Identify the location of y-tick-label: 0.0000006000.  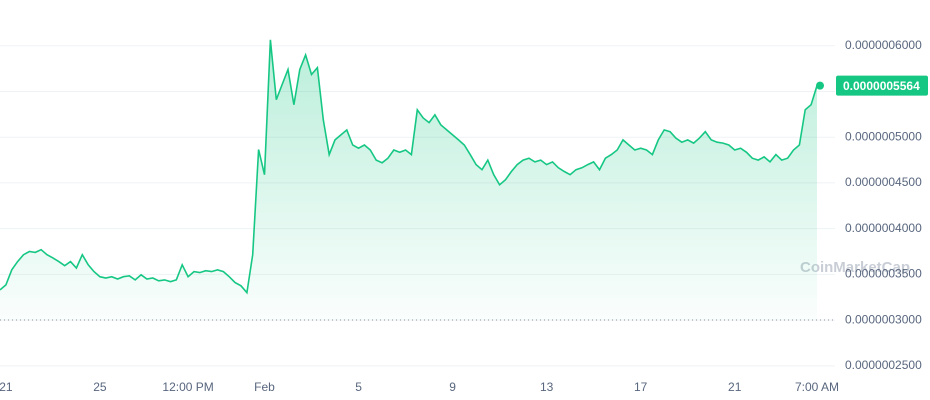
(883, 45).